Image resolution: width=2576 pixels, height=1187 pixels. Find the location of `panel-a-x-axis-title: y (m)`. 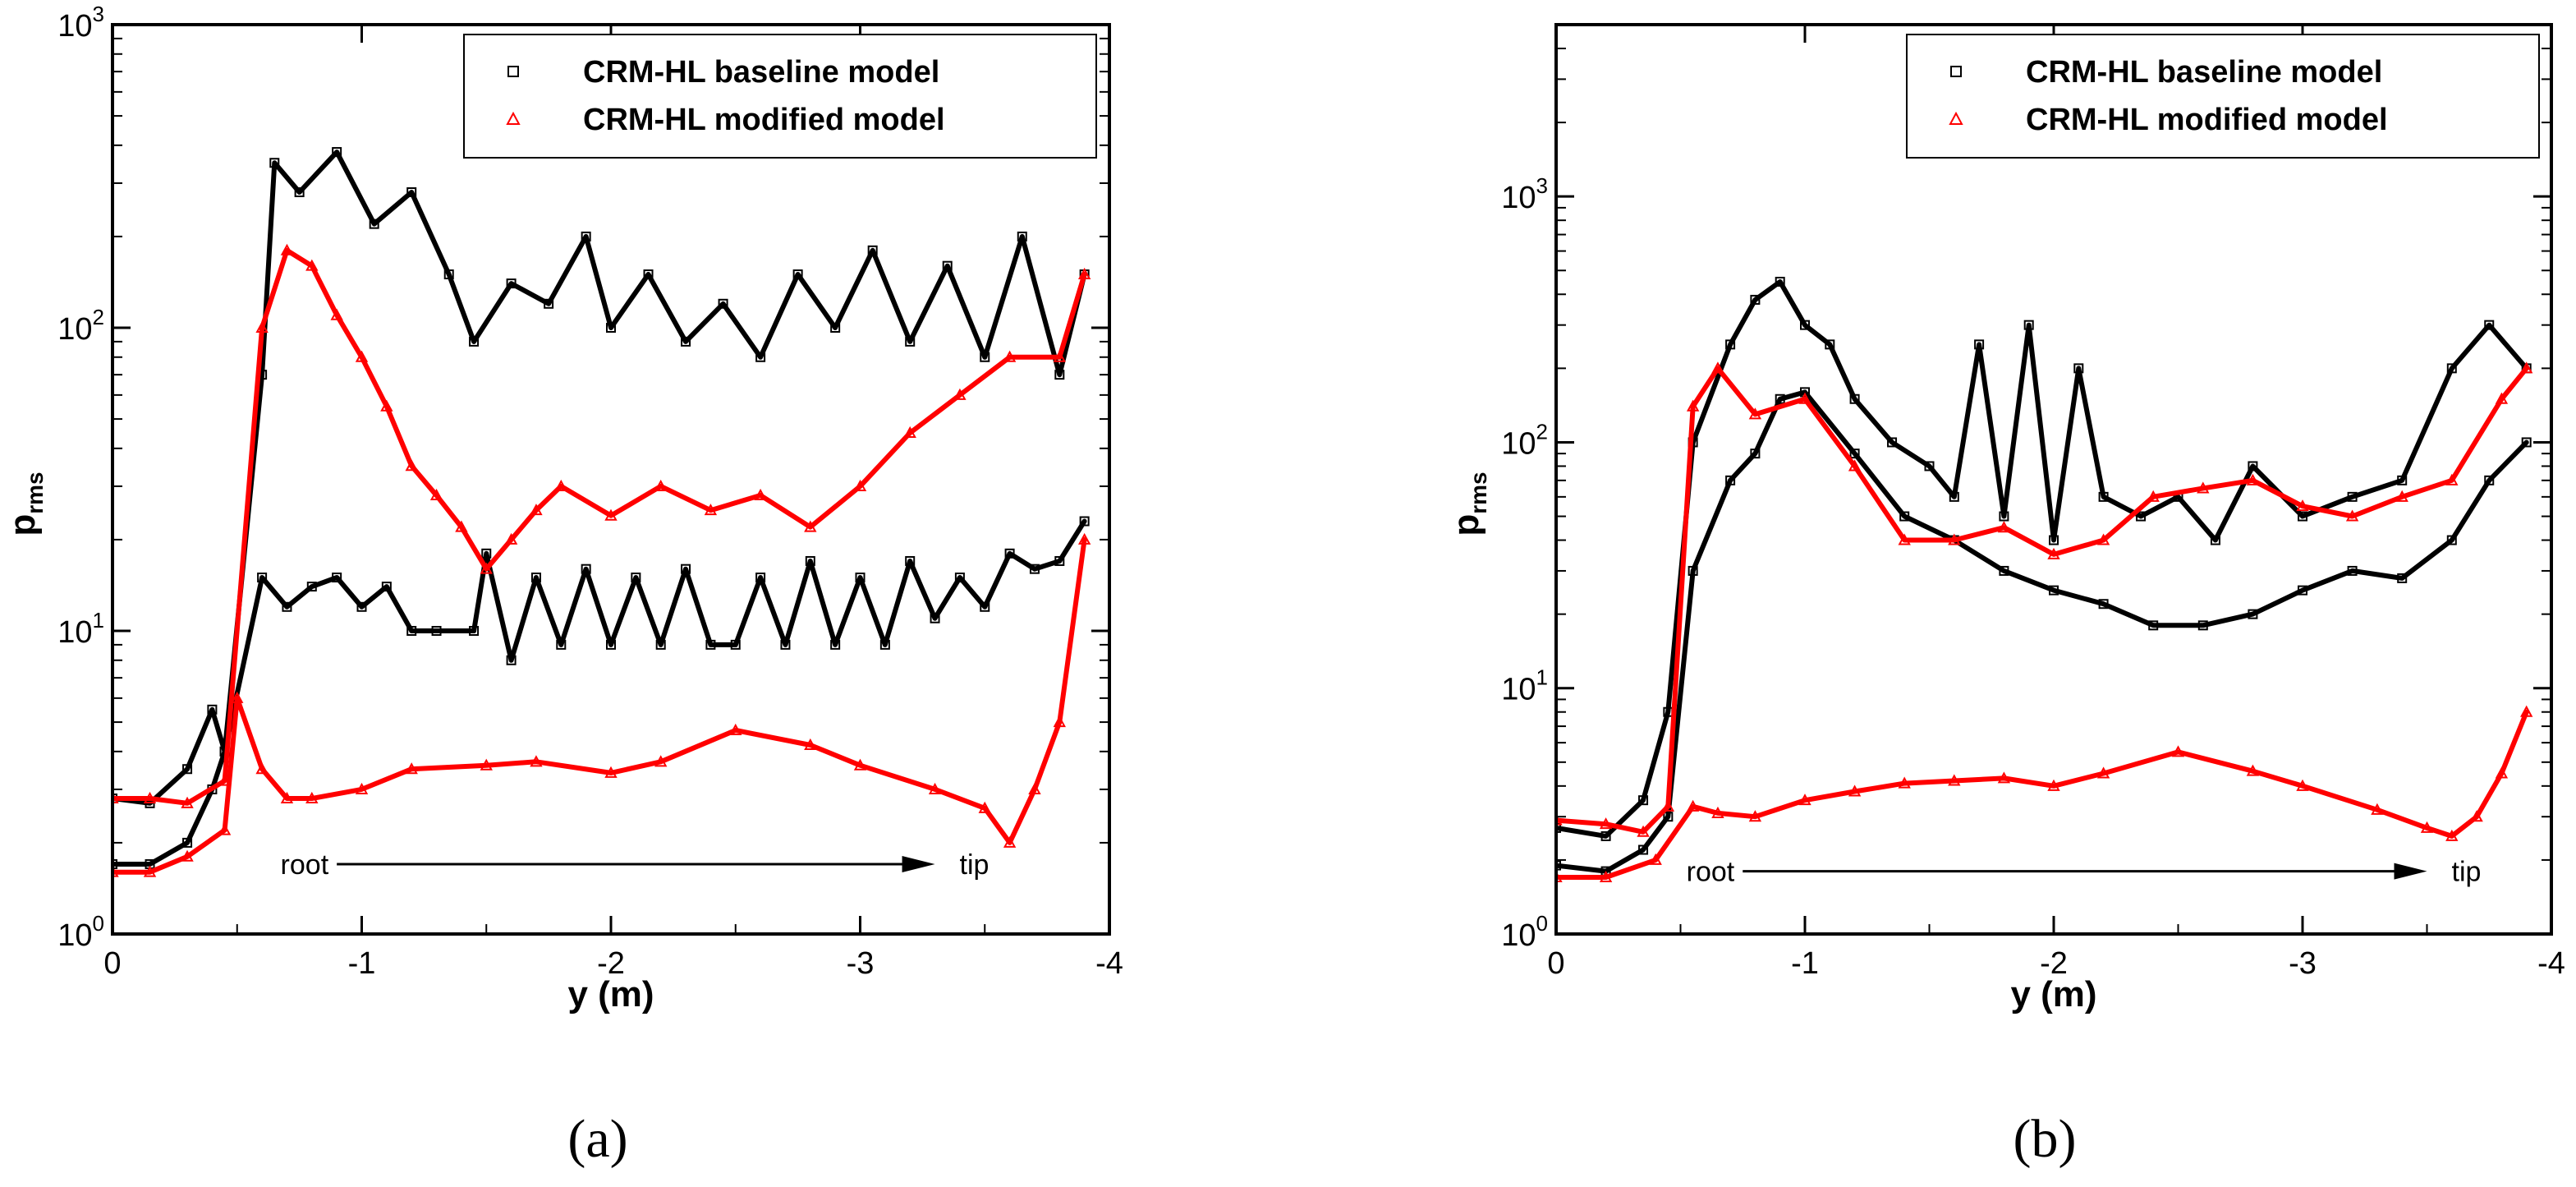

panel-a-x-axis-title: y (m) is located at coordinates (610, 994).